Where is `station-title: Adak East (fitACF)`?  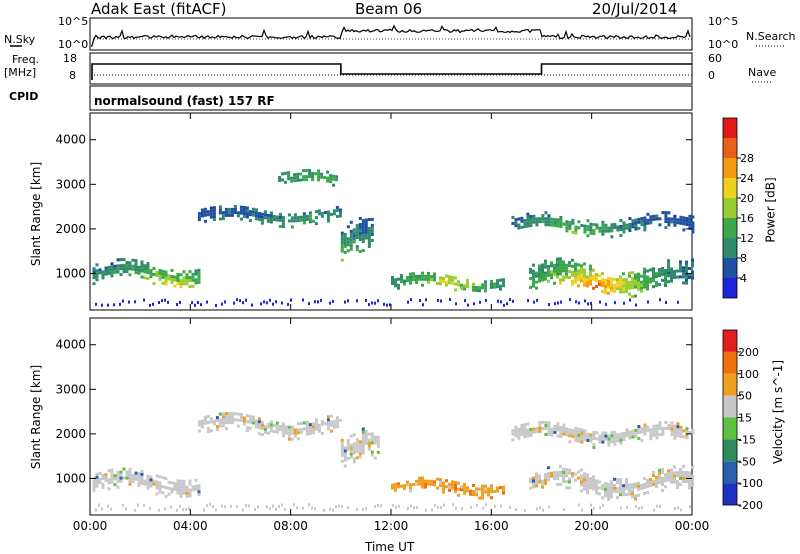 station-title: Adak East (fitACF) is located at coordinates (159, 9).